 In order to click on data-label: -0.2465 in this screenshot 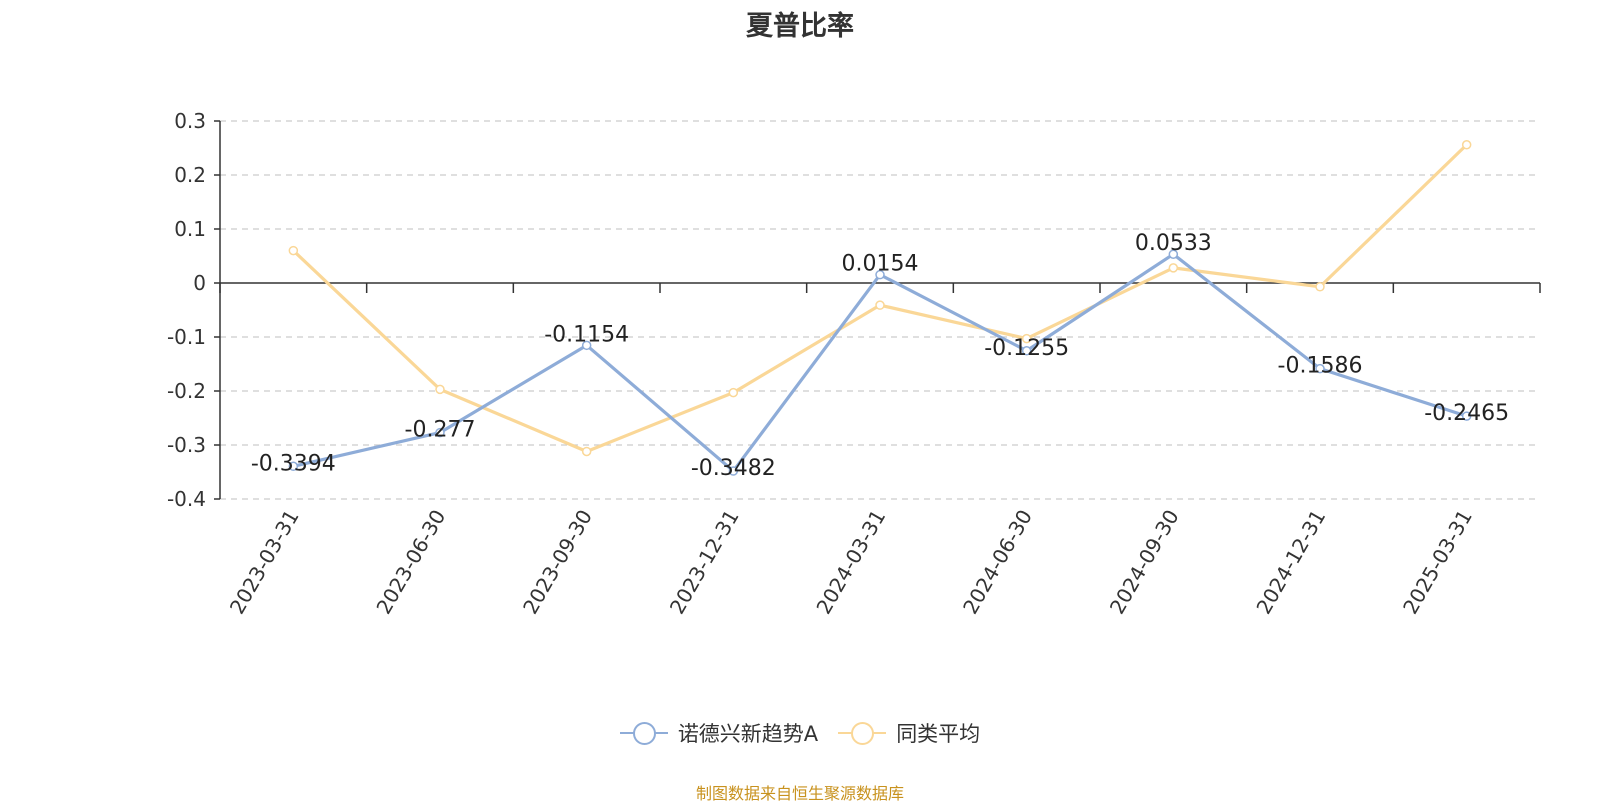, I will do `click(1466, 413)`.